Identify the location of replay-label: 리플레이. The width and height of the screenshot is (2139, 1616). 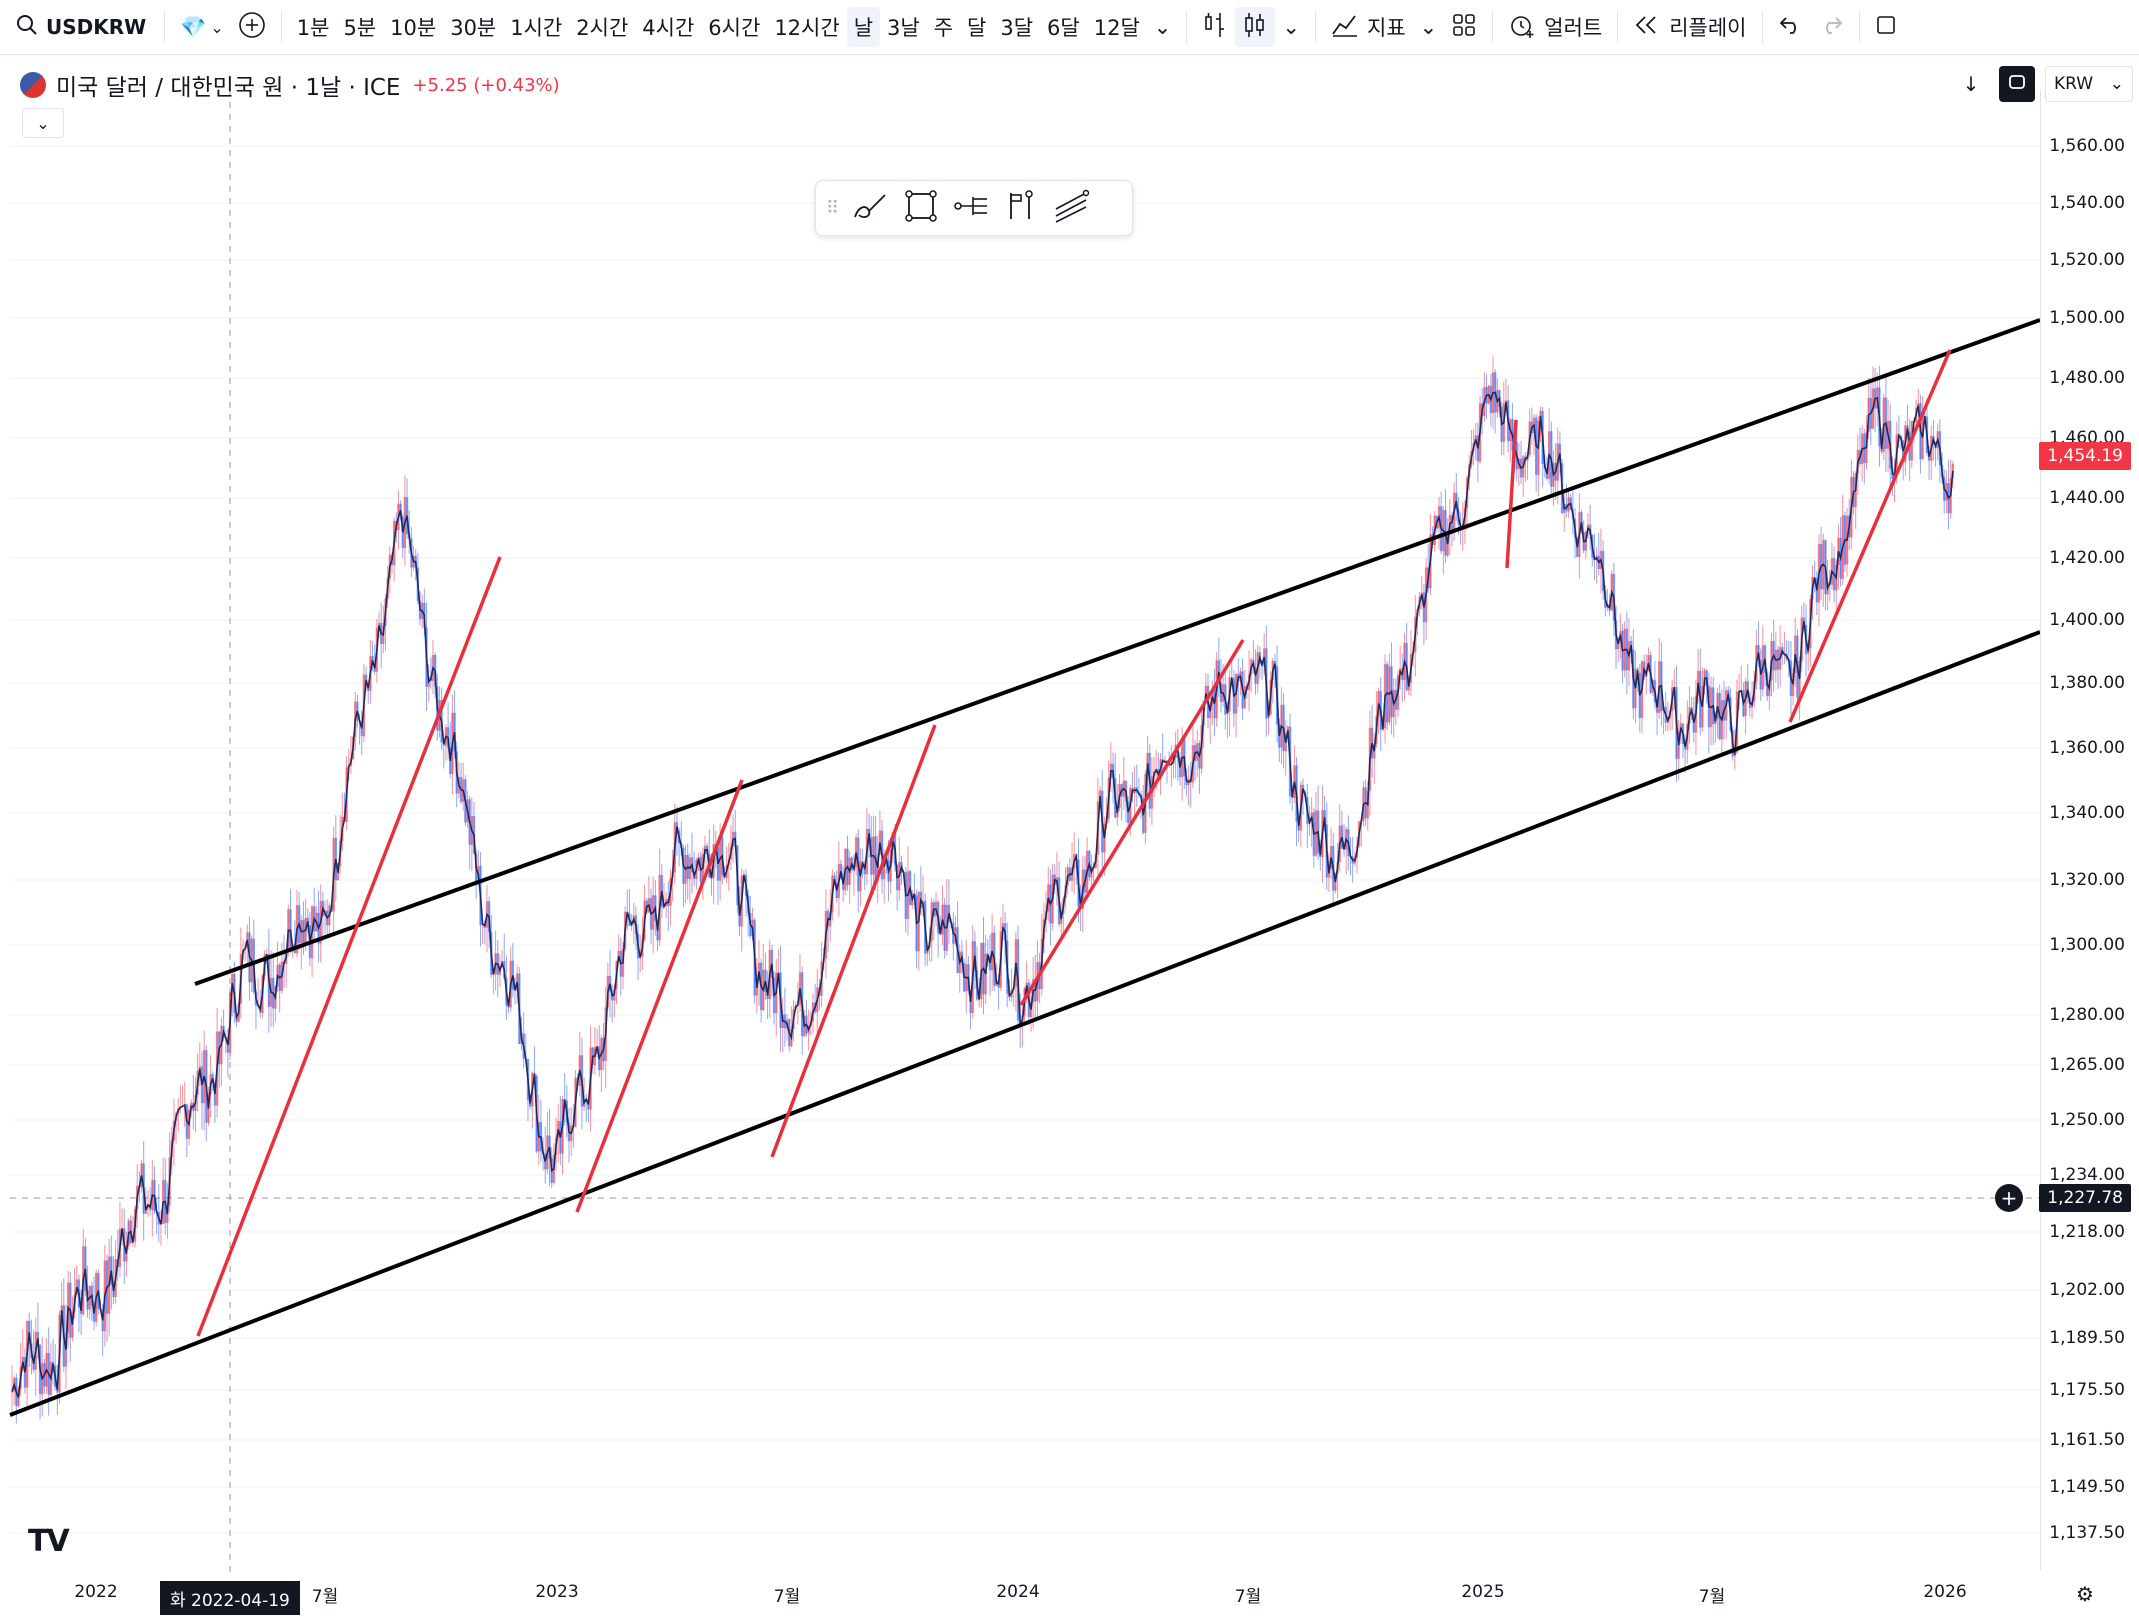
(1708, 28).